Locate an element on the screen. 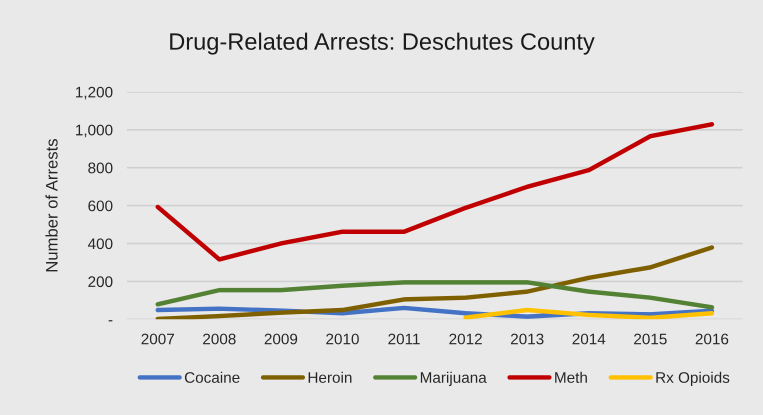  x-tick-label: 2009 is located at coordinates (281, 339).